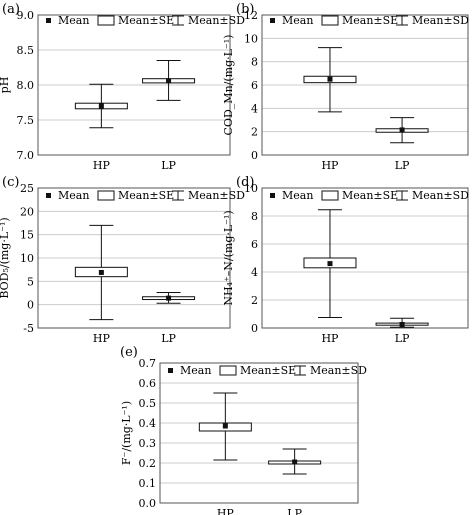 The height and width of the screenshot is (515, 474). I want to click on y-tick-label: 5, so click(30, 281).